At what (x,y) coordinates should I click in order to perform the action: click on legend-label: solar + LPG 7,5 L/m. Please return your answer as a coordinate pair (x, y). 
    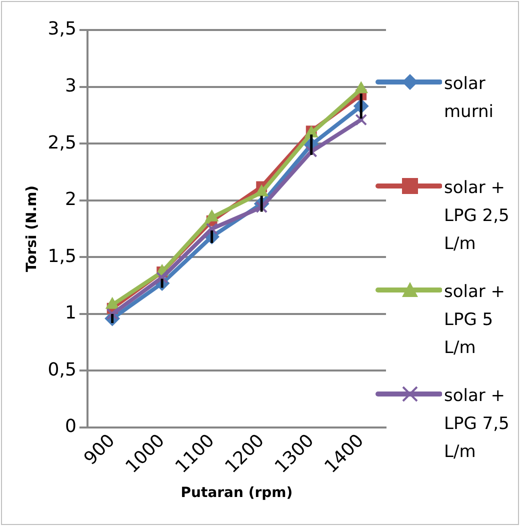
    Looking at the image, I should click on (477, 424).